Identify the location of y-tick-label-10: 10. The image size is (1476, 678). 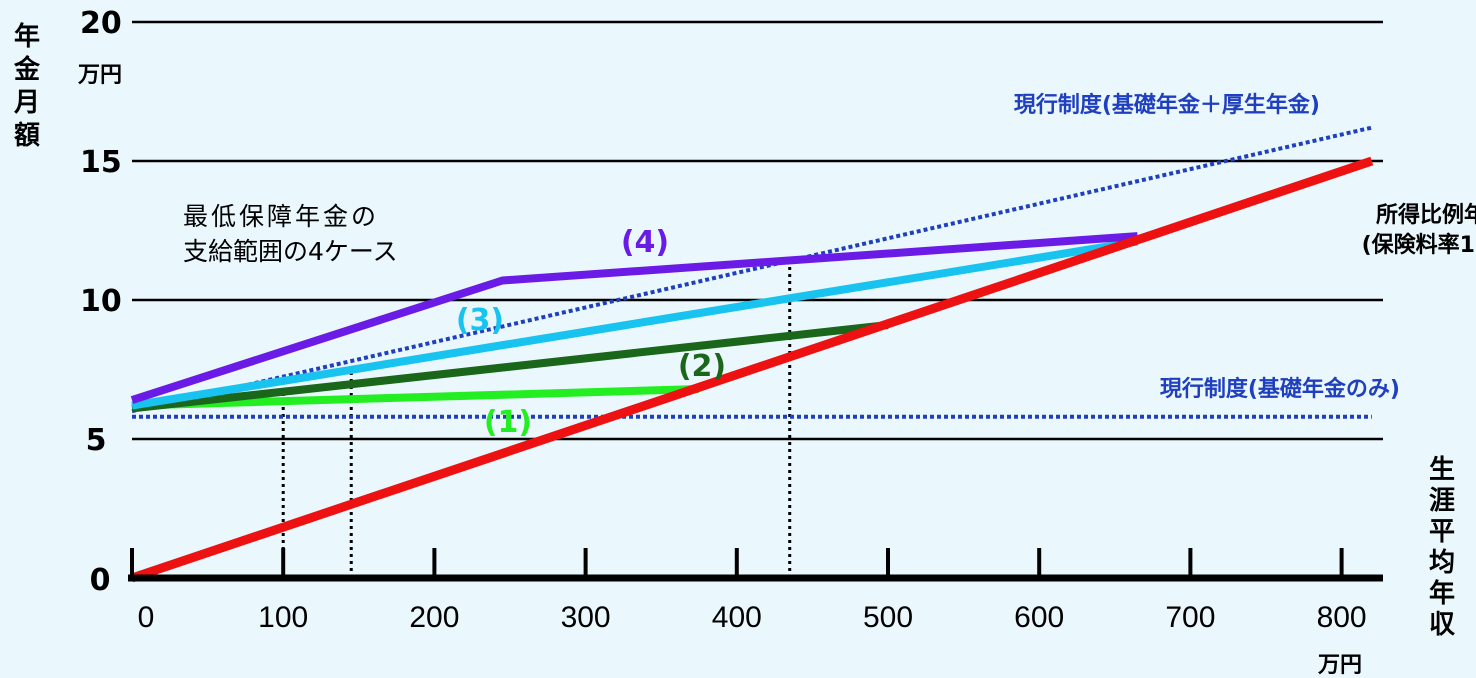
(101, 301).